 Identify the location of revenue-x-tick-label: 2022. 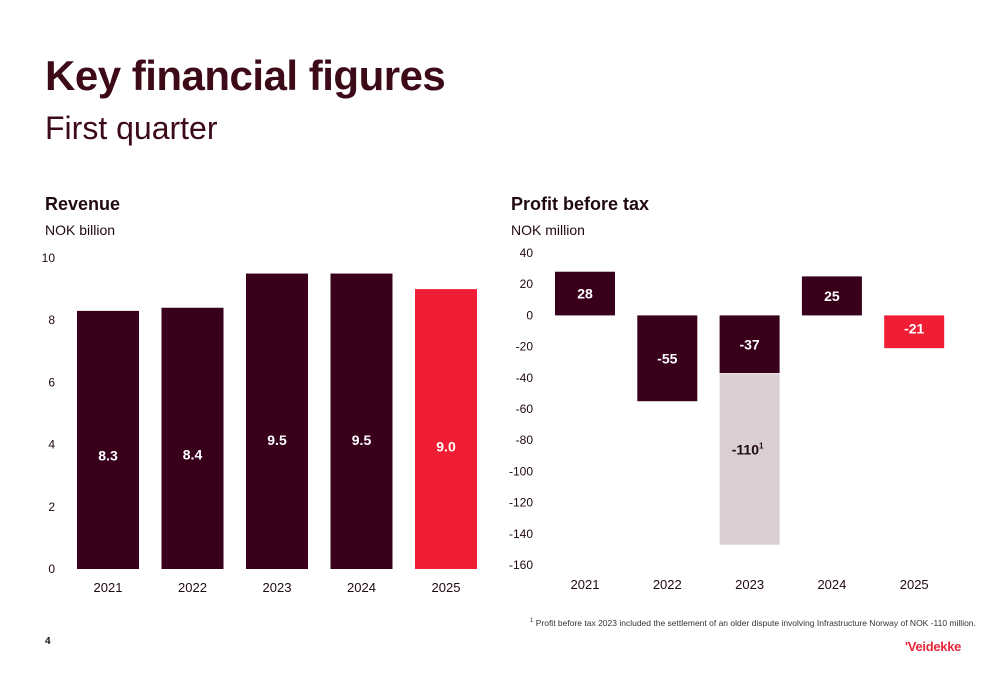
(192, 587).